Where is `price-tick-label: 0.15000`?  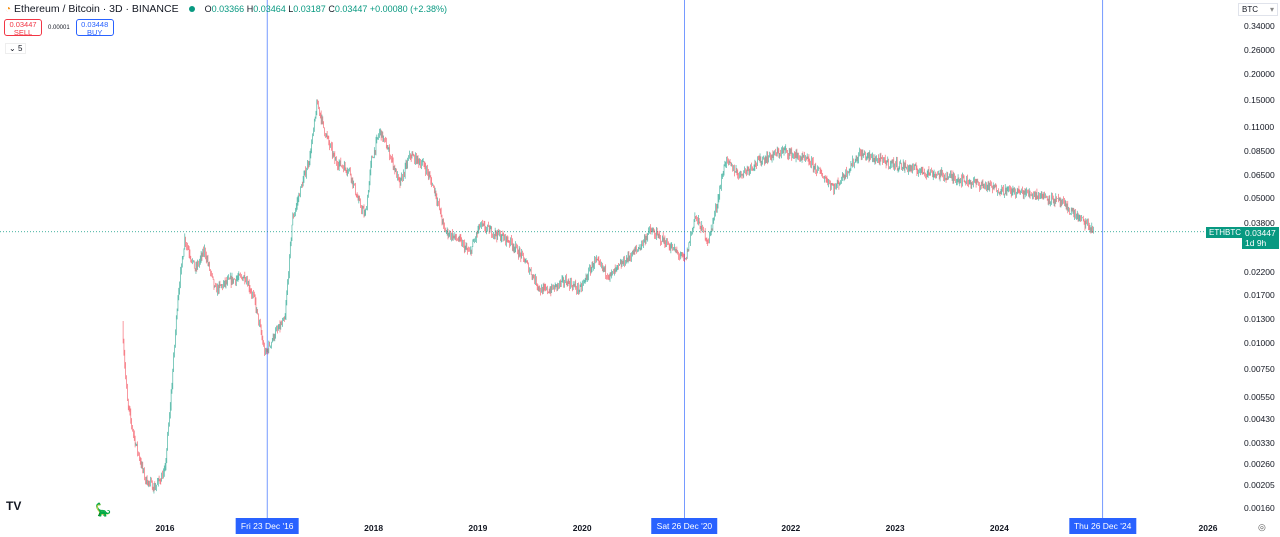 price-tick-label: 0.15000 is located at coordinates (1259, 99).